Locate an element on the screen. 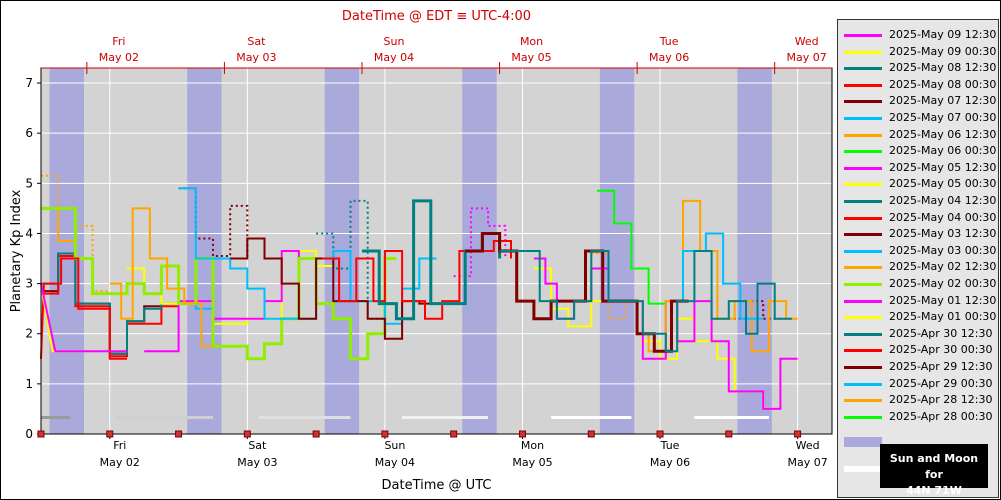 The image size is (1001, 500). legend-label: 2025-May 07 00:30 is located at coordinates (943, 117).